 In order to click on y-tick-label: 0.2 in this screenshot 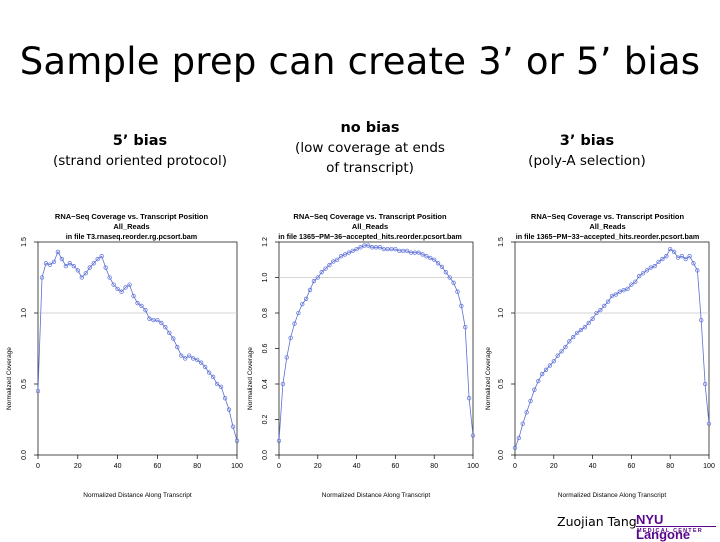, I will do `click(265, 420)`.